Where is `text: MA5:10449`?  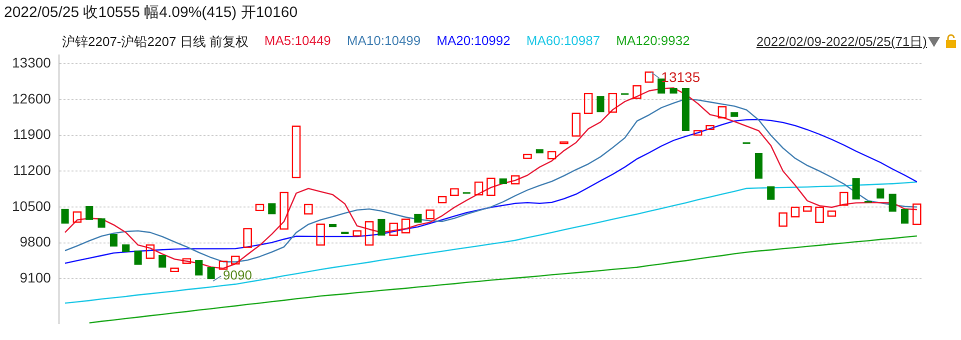
text: MA5:10449 is located at coordinates (297, 41).